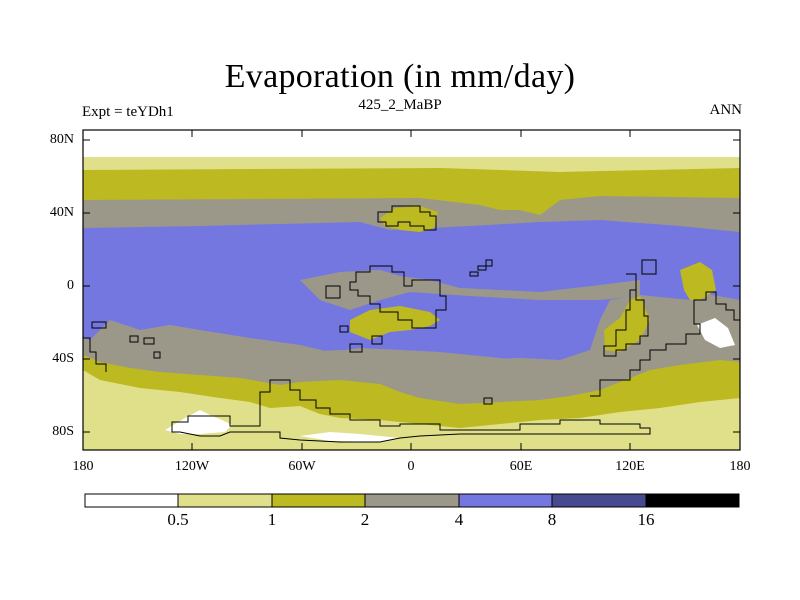 The width and height of the screenshot is (800, 600). I want to click on land-africa-olive, so click(395, 323).